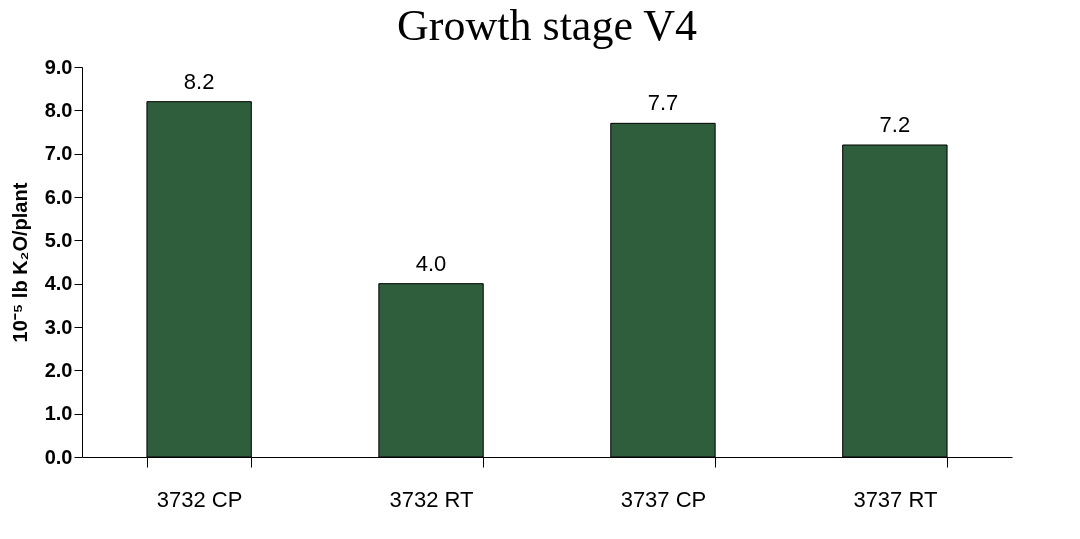  Describe the element at coordinates (431, 499) in the screenshot. I see `x-tick-label: 3732 RT` at that location.